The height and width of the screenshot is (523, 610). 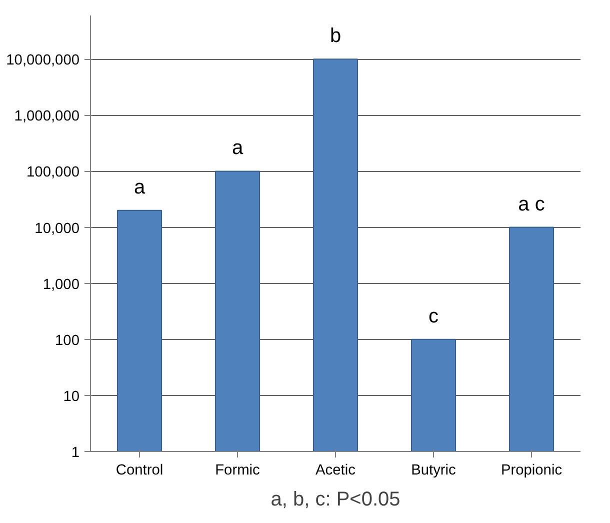 I want to click on x-tick-label: Butyric, so click(x=433, y=470).